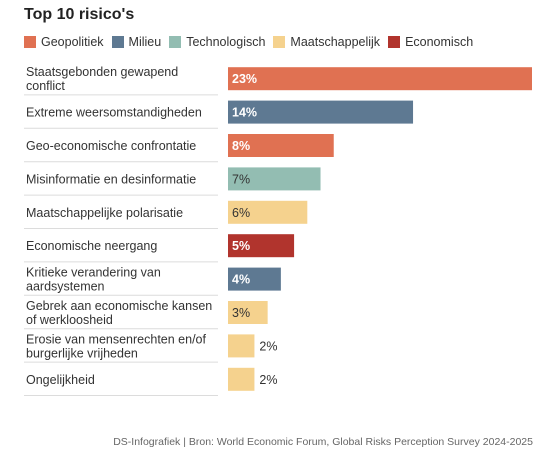 The height and width of the screenshot is (455, 547). Describe the element at coordinates (60, 380) in the screenshot. I see `category-label: Ongelijkheid` at that location.